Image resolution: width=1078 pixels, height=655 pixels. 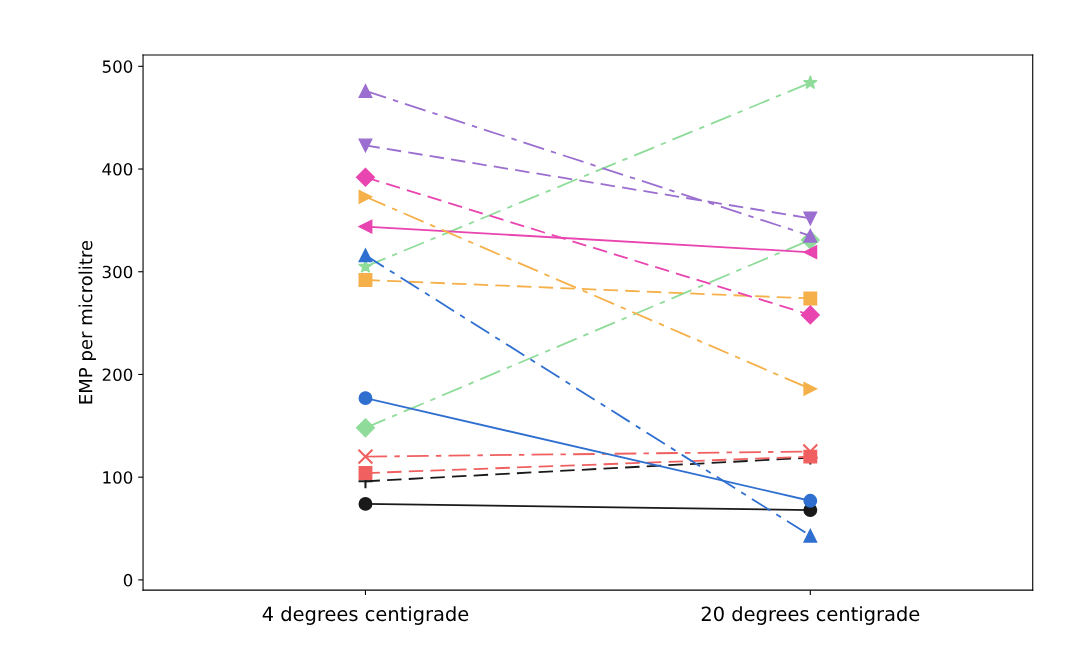 I want to click on y-tick-label: 400, so click(x=117, y=169).